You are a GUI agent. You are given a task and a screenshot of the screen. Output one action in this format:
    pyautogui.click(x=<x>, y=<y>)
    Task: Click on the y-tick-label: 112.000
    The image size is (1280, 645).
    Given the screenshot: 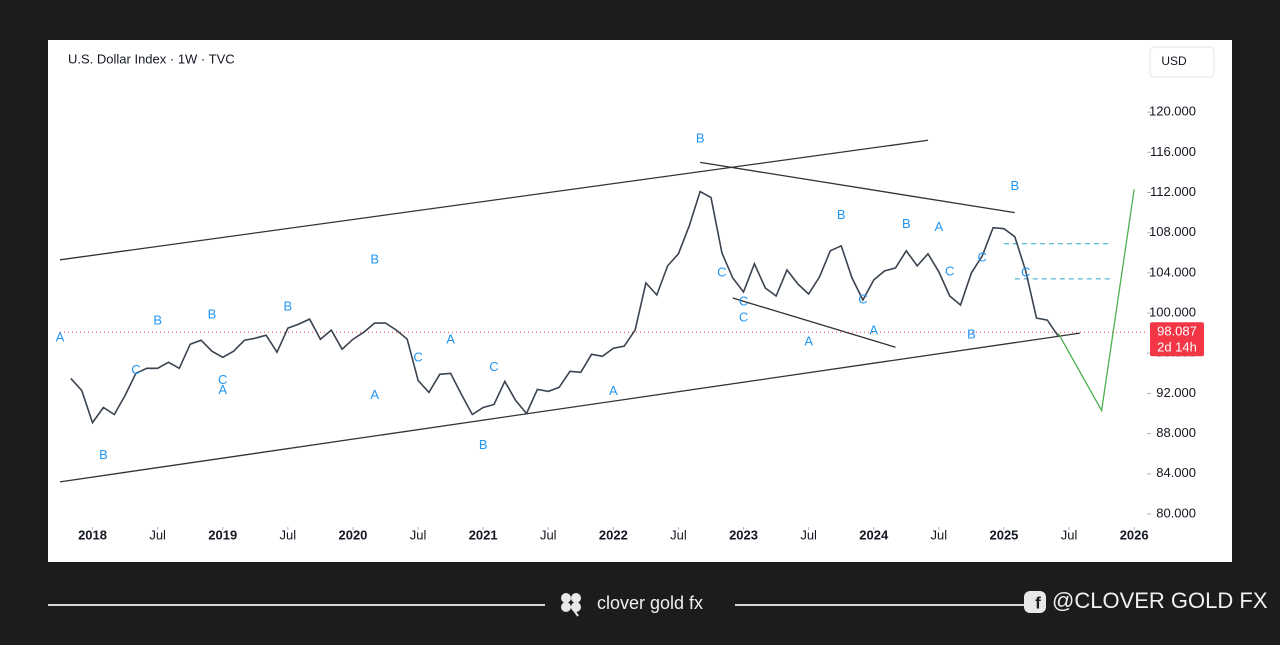 What is the action you would take?
    pyautogui.click(x=1173, y=191)
    